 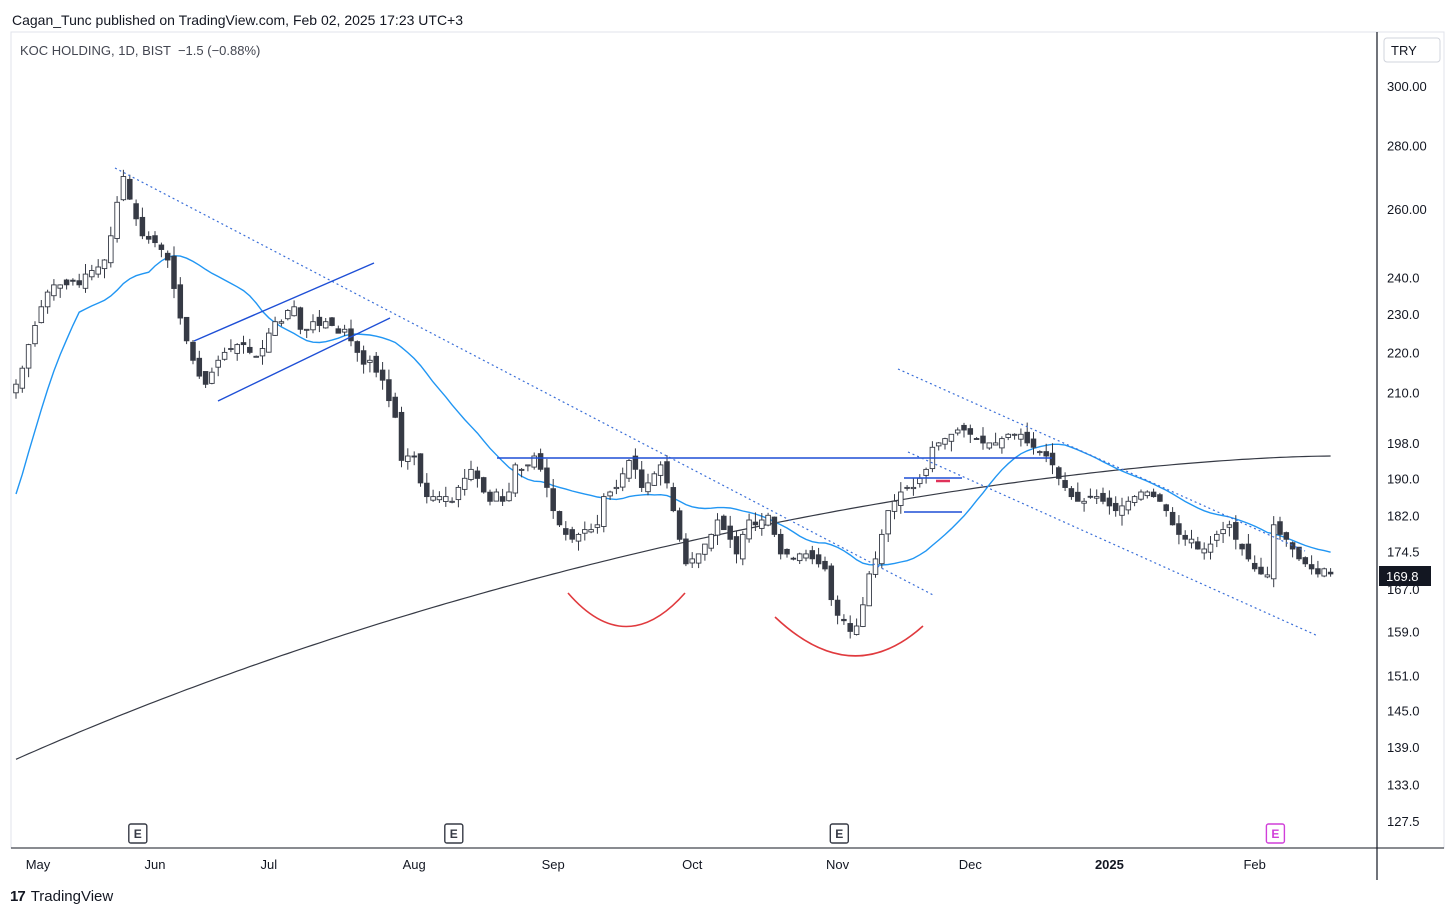 What do you see at coordinates (1407, 145) in the screenshot?
I see `price-tick-label: 280.00` at bounding box center [1407, 145].